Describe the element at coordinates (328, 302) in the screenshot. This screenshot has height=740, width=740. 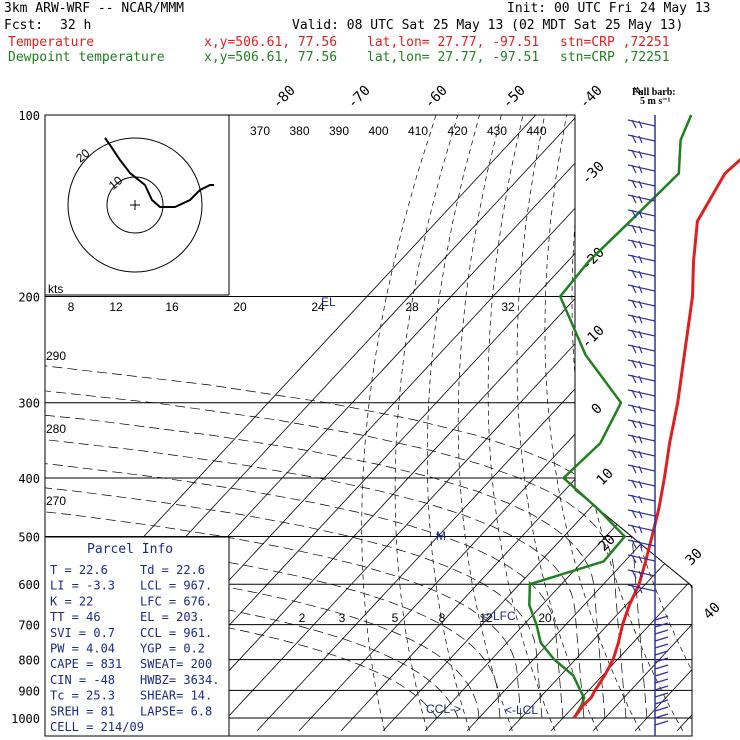
I see `el-annotation: EL` at that location.